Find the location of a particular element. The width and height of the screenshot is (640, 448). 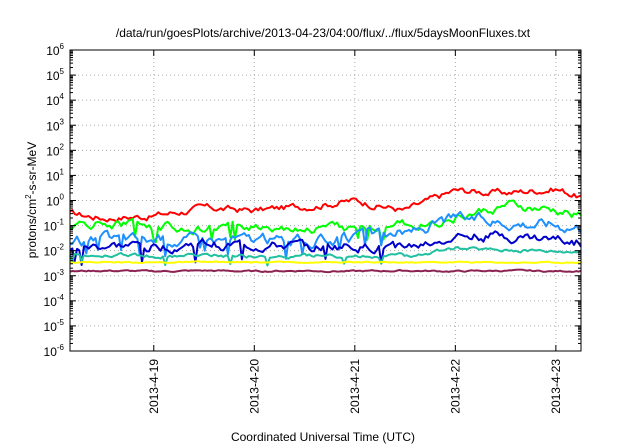

y-tick-exp: 5 is located at coordinates (62, 71).